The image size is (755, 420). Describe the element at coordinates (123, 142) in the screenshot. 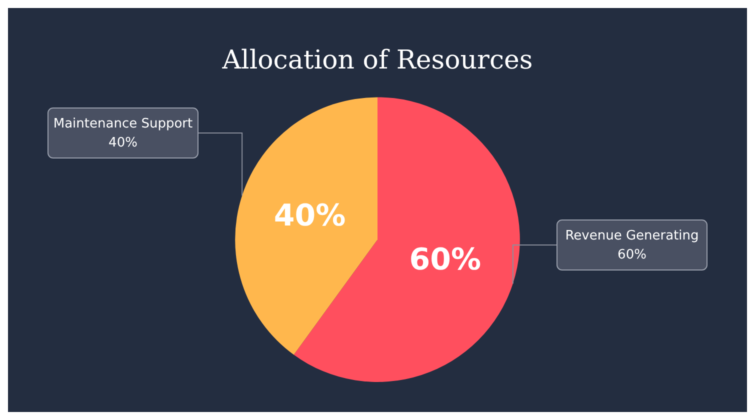

I see `text: 40%` at that location.